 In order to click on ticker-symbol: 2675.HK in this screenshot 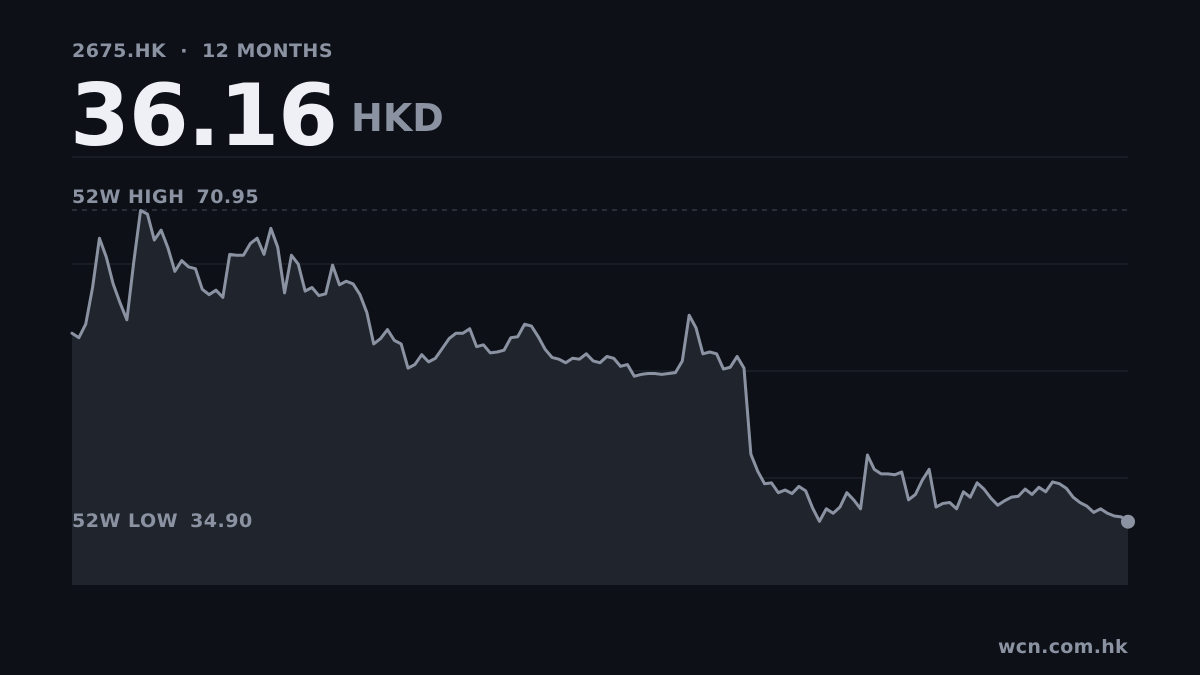, I will do `click(119, 51)`.